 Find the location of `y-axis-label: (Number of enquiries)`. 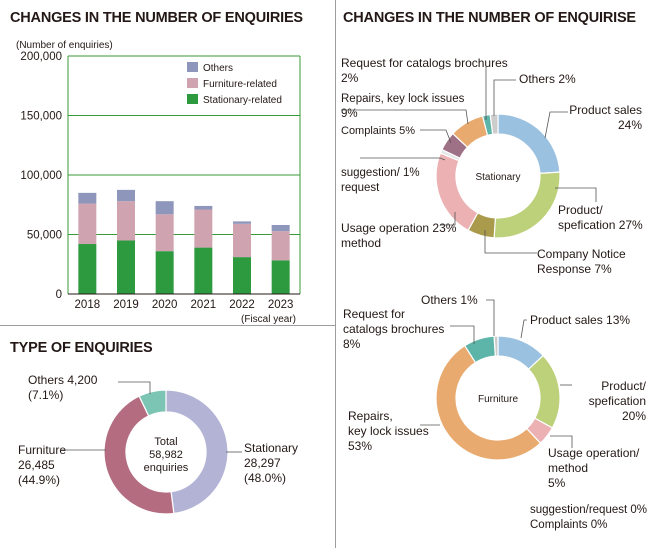

y-axis-label: (Number of enquiries) is located at coordinates (64, 45).